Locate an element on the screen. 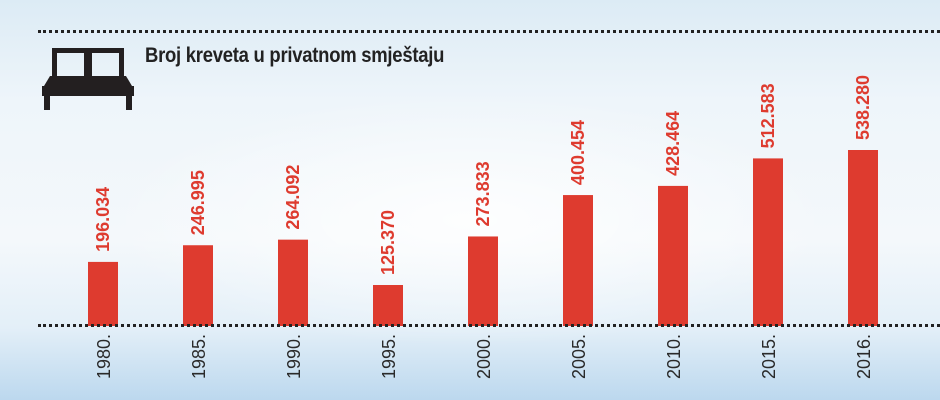 This screenshot has height=400, width=940. bar-2015 is located at coordinates (768, 242).